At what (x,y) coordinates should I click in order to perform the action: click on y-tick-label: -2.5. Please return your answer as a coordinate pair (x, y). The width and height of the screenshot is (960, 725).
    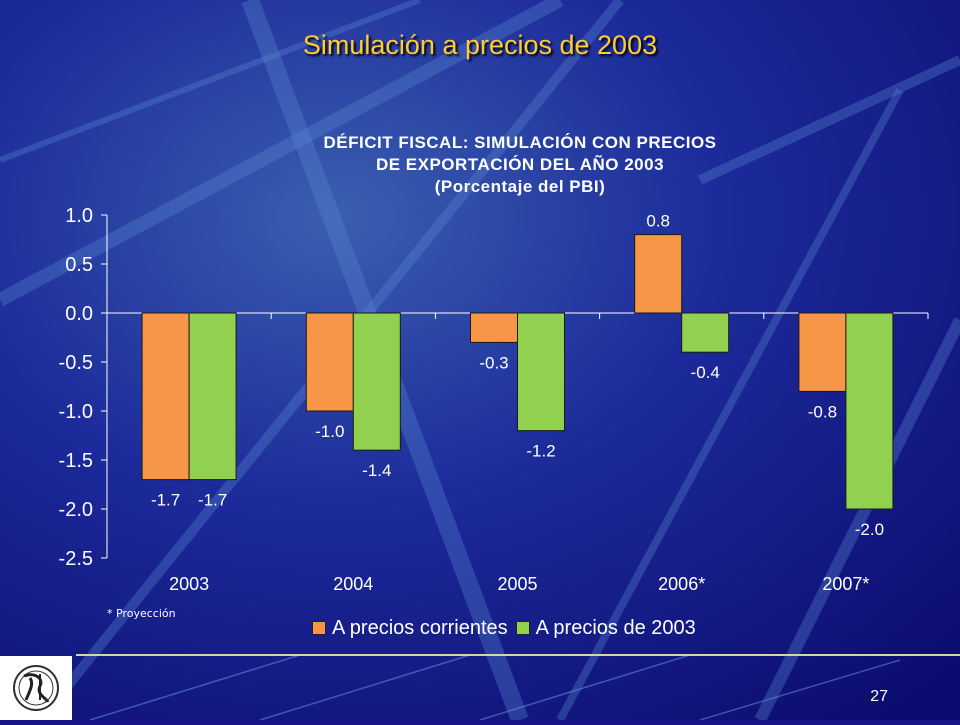
    Looking at the image, I should click on (76, 559).